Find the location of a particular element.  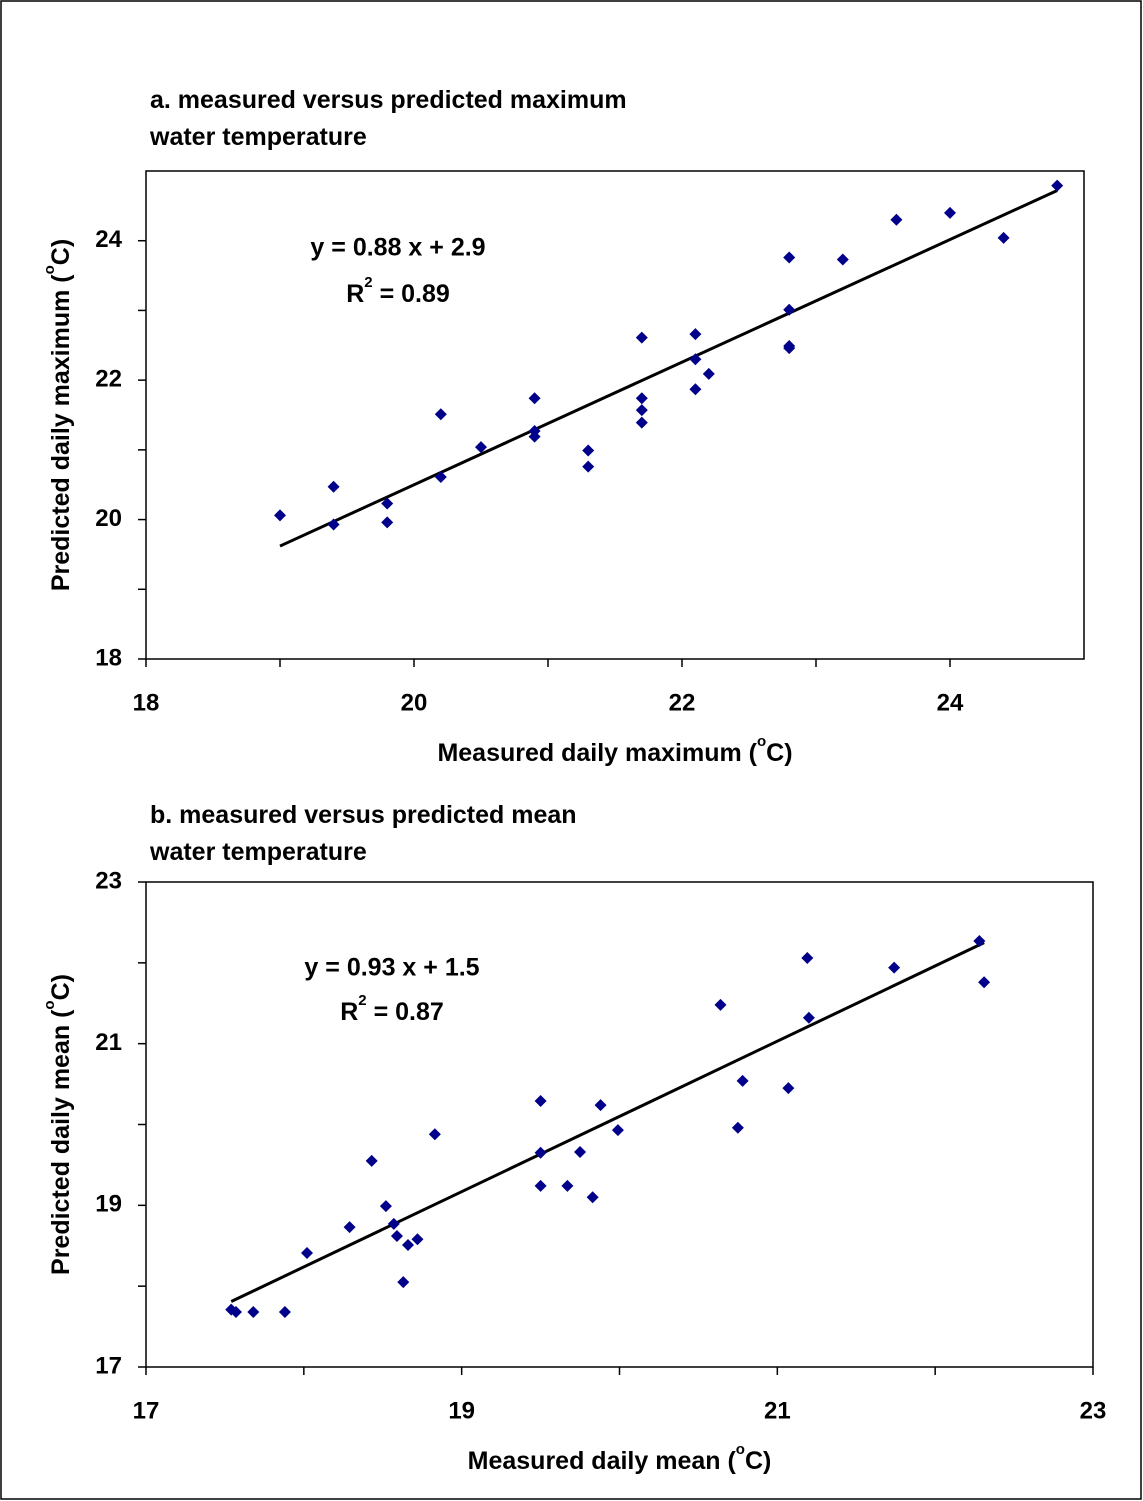

x-axis-label-text: Measured daily maximum ( is located at coordinates (597, 753).